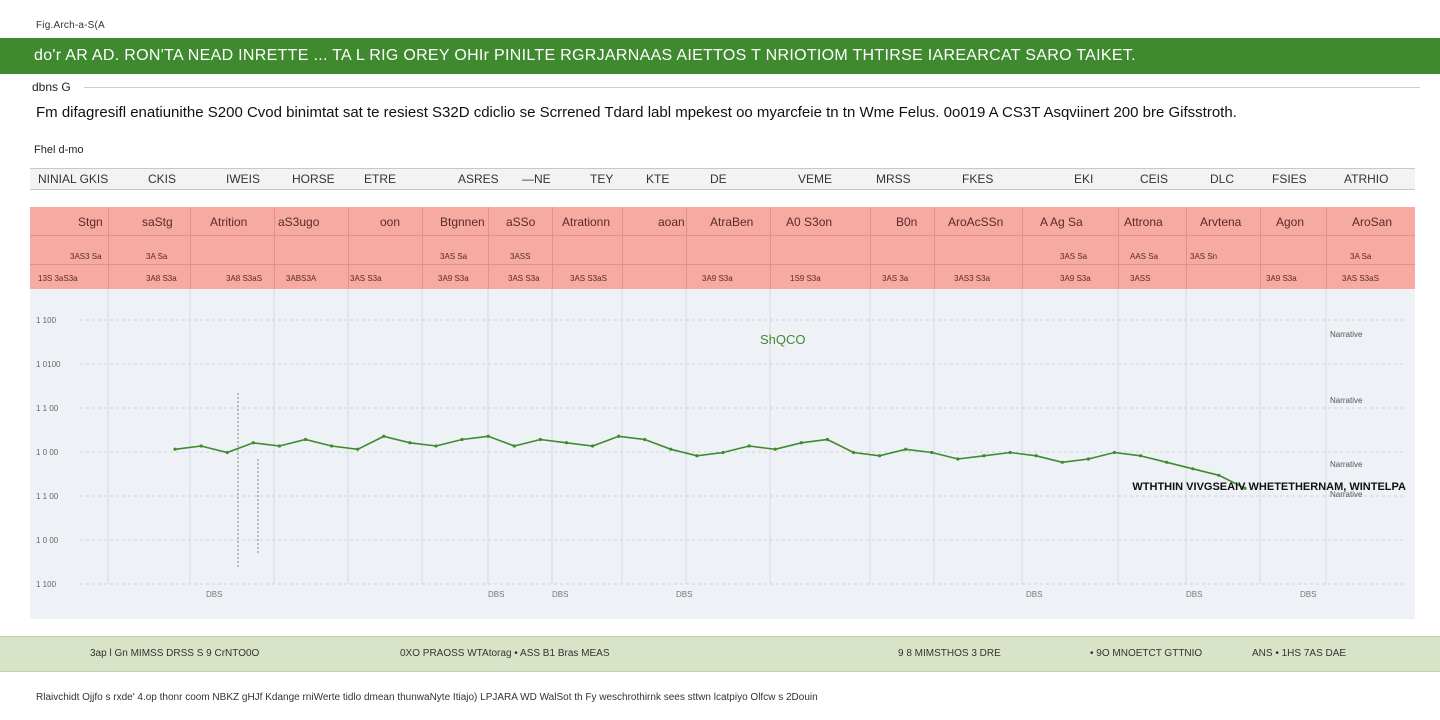  What do you see at coordinates (1146, 653) in the screenshot?
I see `summary-item: • 9O MNOETCT GTTNIO` at bounding box center [1146, 653].